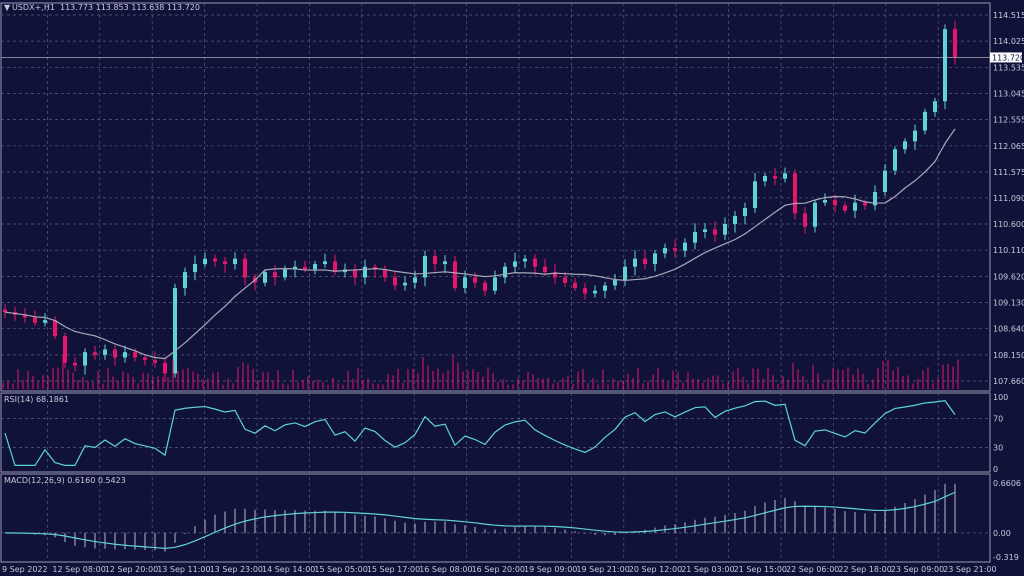  What do you see at coordinates (393, 569) in the screenshot?
I see `time-tick-label: 15 Sep 17:00` at bounding box center [393, 569].